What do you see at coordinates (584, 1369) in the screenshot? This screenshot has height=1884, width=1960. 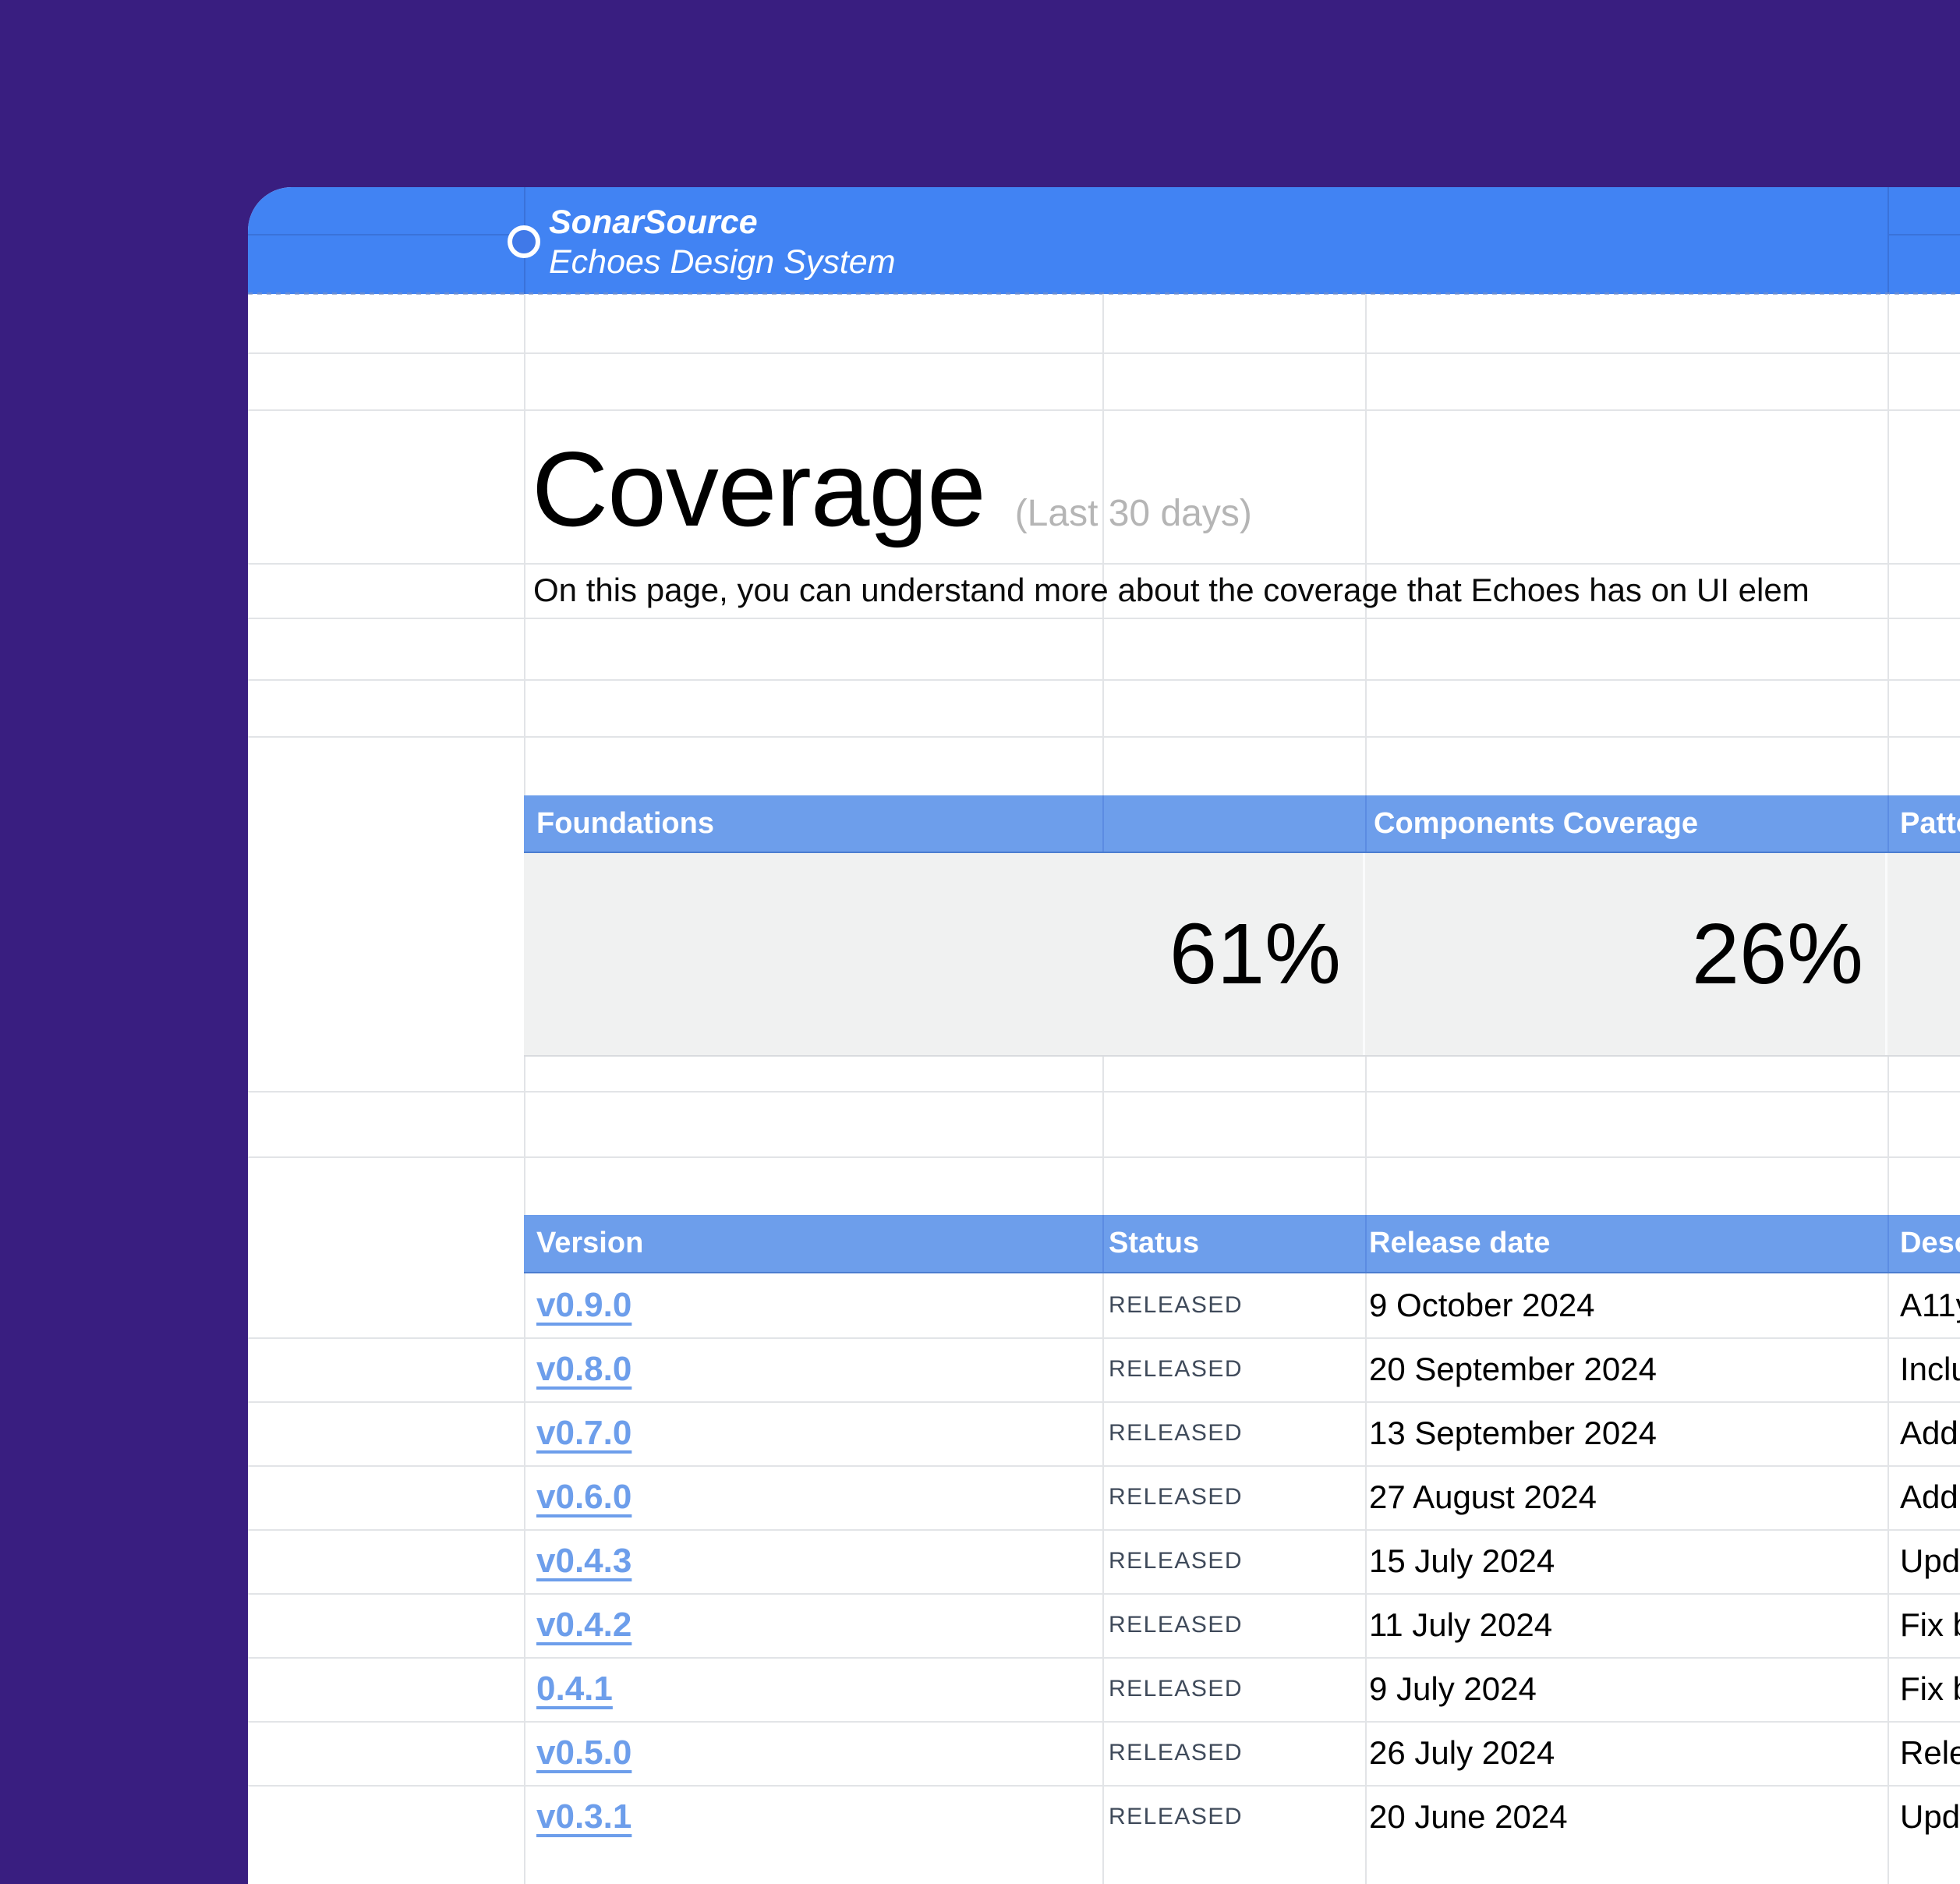 I see `version-link: v0.8.0` at bounding box center [584, 1369].